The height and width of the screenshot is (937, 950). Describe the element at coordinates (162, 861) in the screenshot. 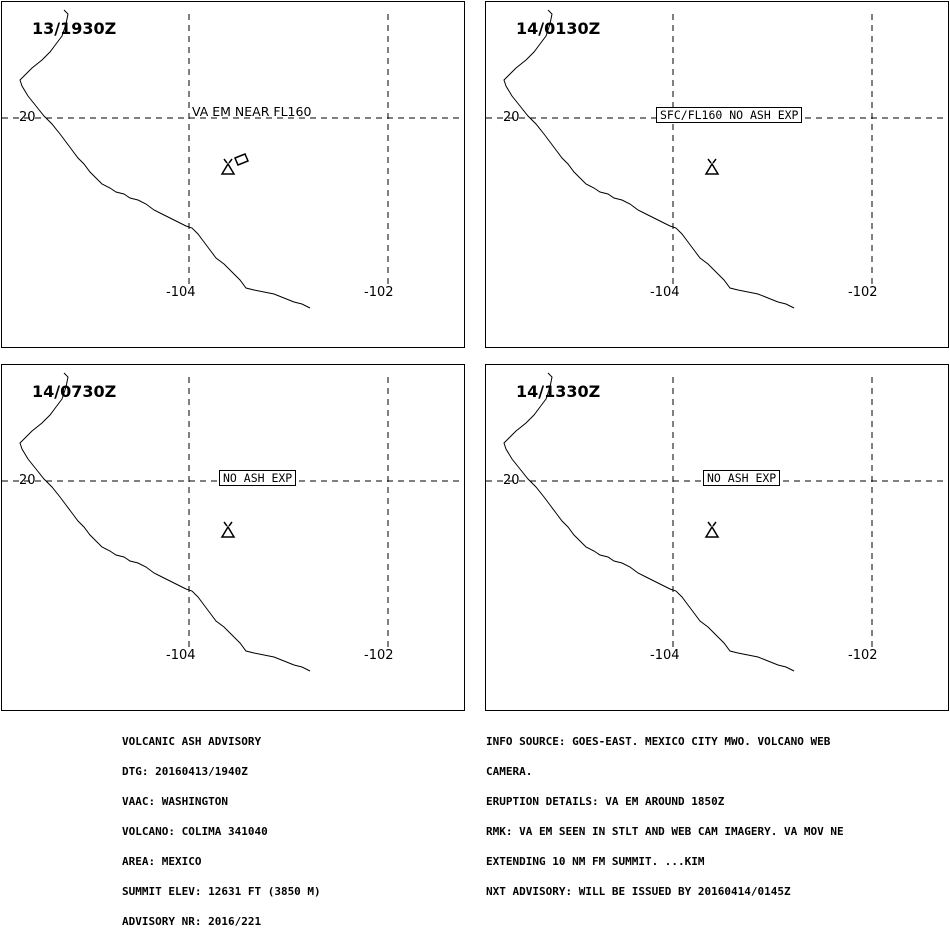

I see `advisory-line: AREA: MEXICO` at that location.